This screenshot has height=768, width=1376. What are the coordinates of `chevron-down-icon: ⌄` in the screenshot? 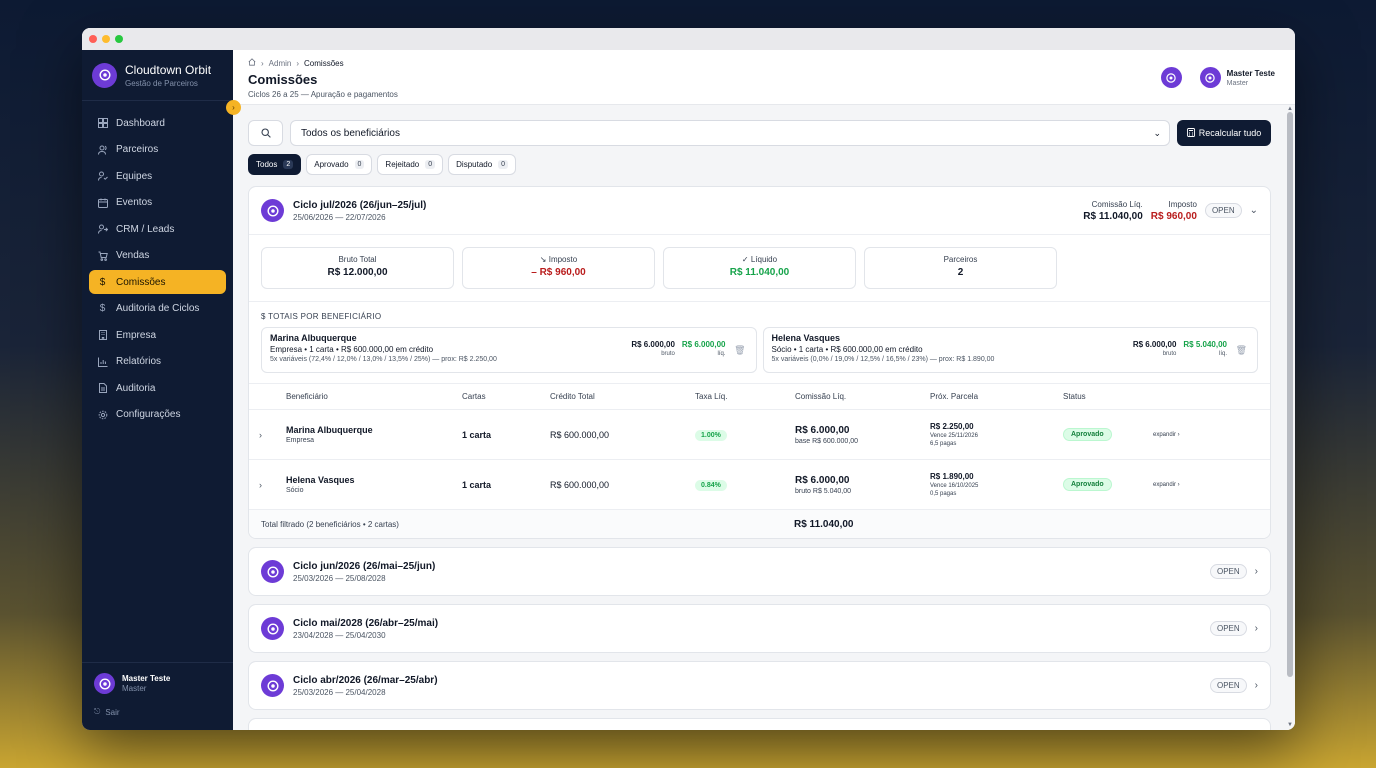 It's located at (1253, 210).